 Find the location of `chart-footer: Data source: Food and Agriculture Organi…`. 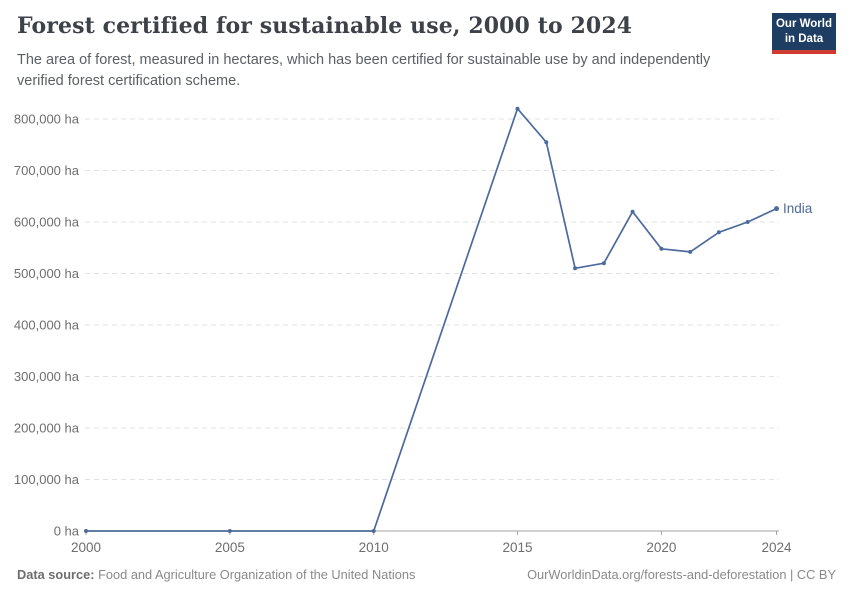

chart-footer: Data source: Food and Agriculture Organi… is located at coordinates (426, 574).